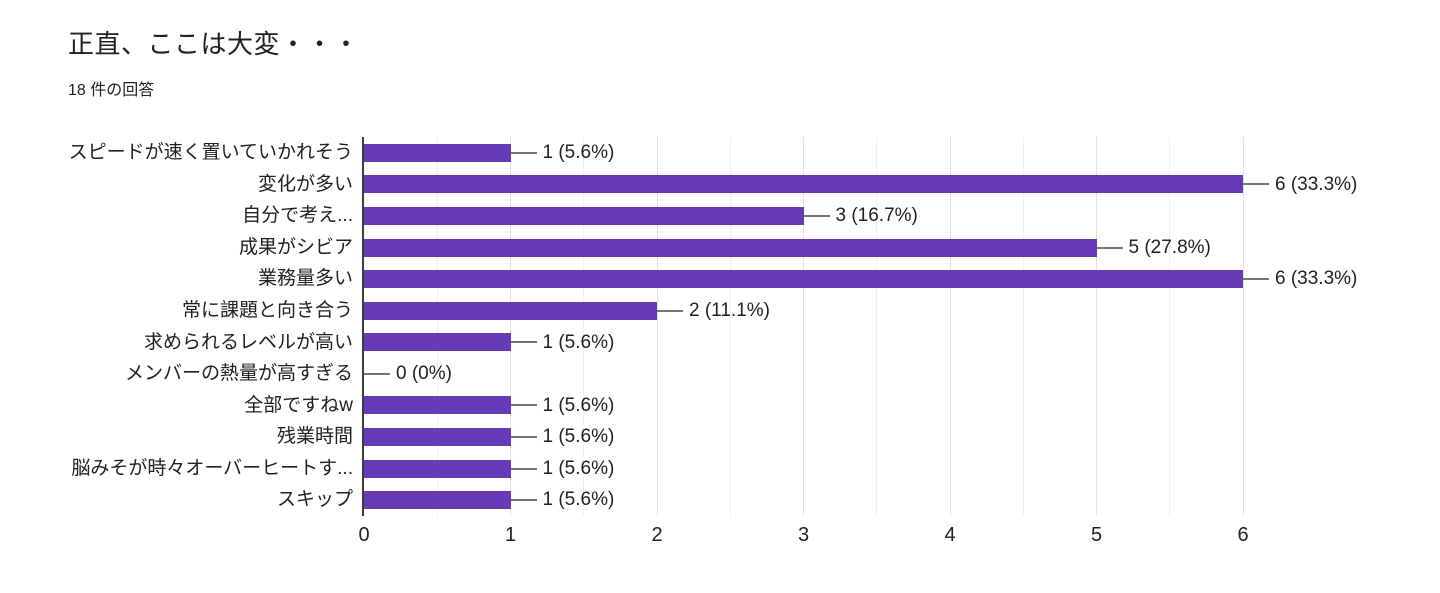 This screenshot has width=1440, height=593. Describe the element at coordinates (248, 342) in the screenshot. I see `category-label: 求められるレベルが高い` at that location.